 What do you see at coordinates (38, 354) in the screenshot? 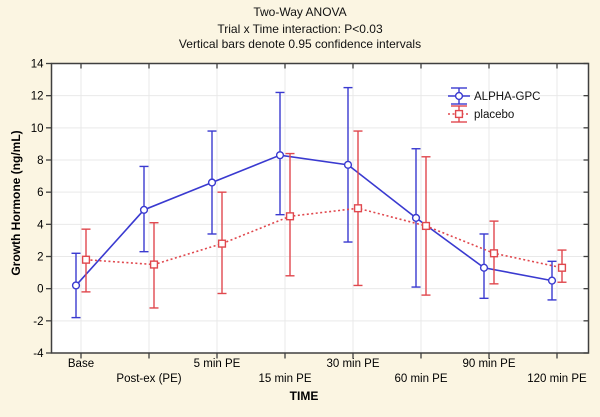
I see `svg-text: -4` at bounding box center [38, 354].